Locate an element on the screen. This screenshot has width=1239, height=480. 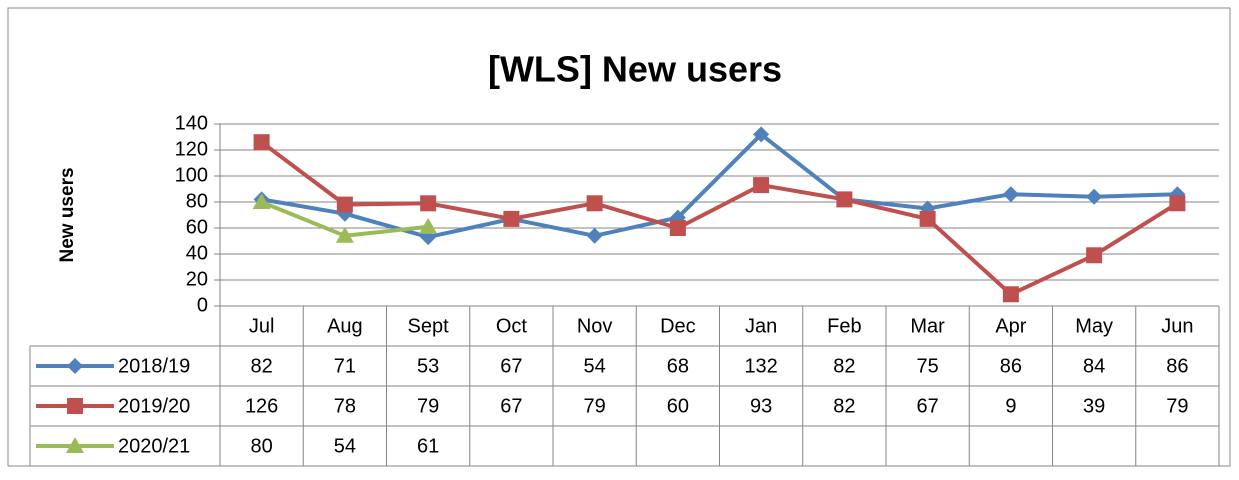
table-value: 53 is located at coordinates (428, 366).